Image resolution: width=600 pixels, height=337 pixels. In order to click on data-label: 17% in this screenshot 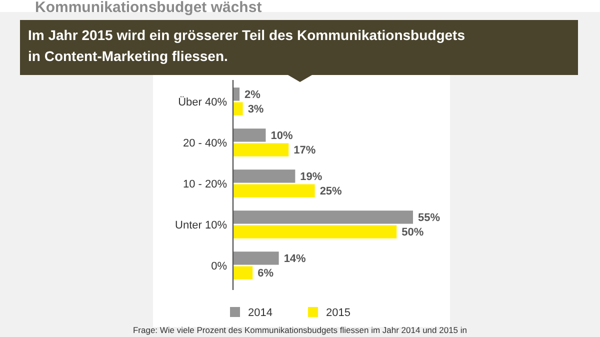, I will do `click(305, 150)`.